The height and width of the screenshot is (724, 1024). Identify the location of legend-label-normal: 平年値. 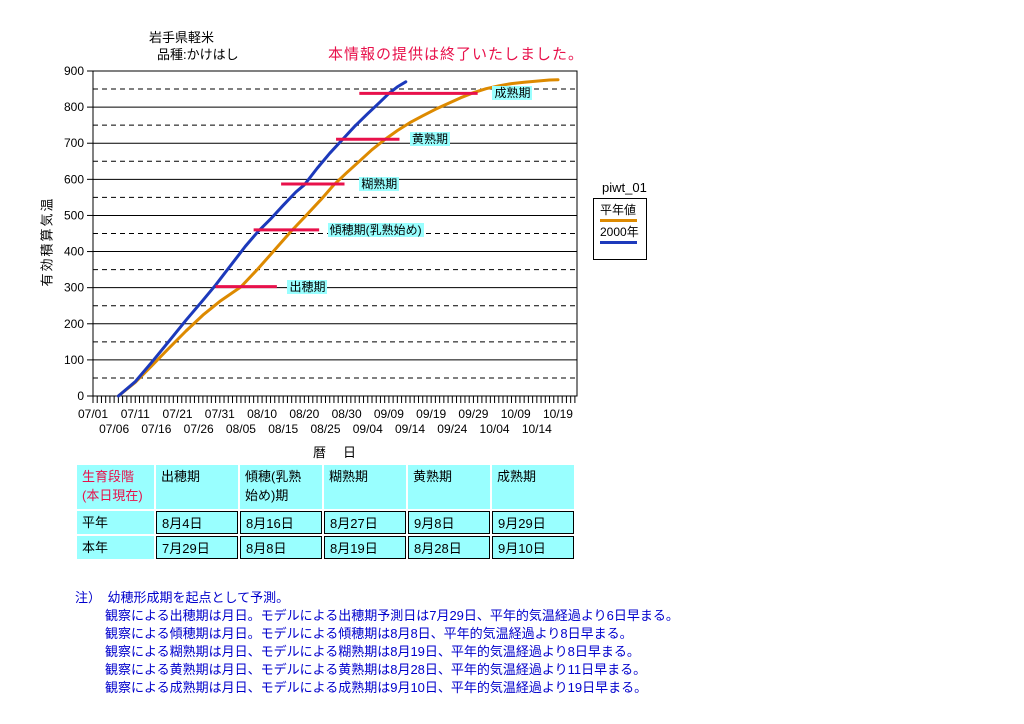
(618, 210).